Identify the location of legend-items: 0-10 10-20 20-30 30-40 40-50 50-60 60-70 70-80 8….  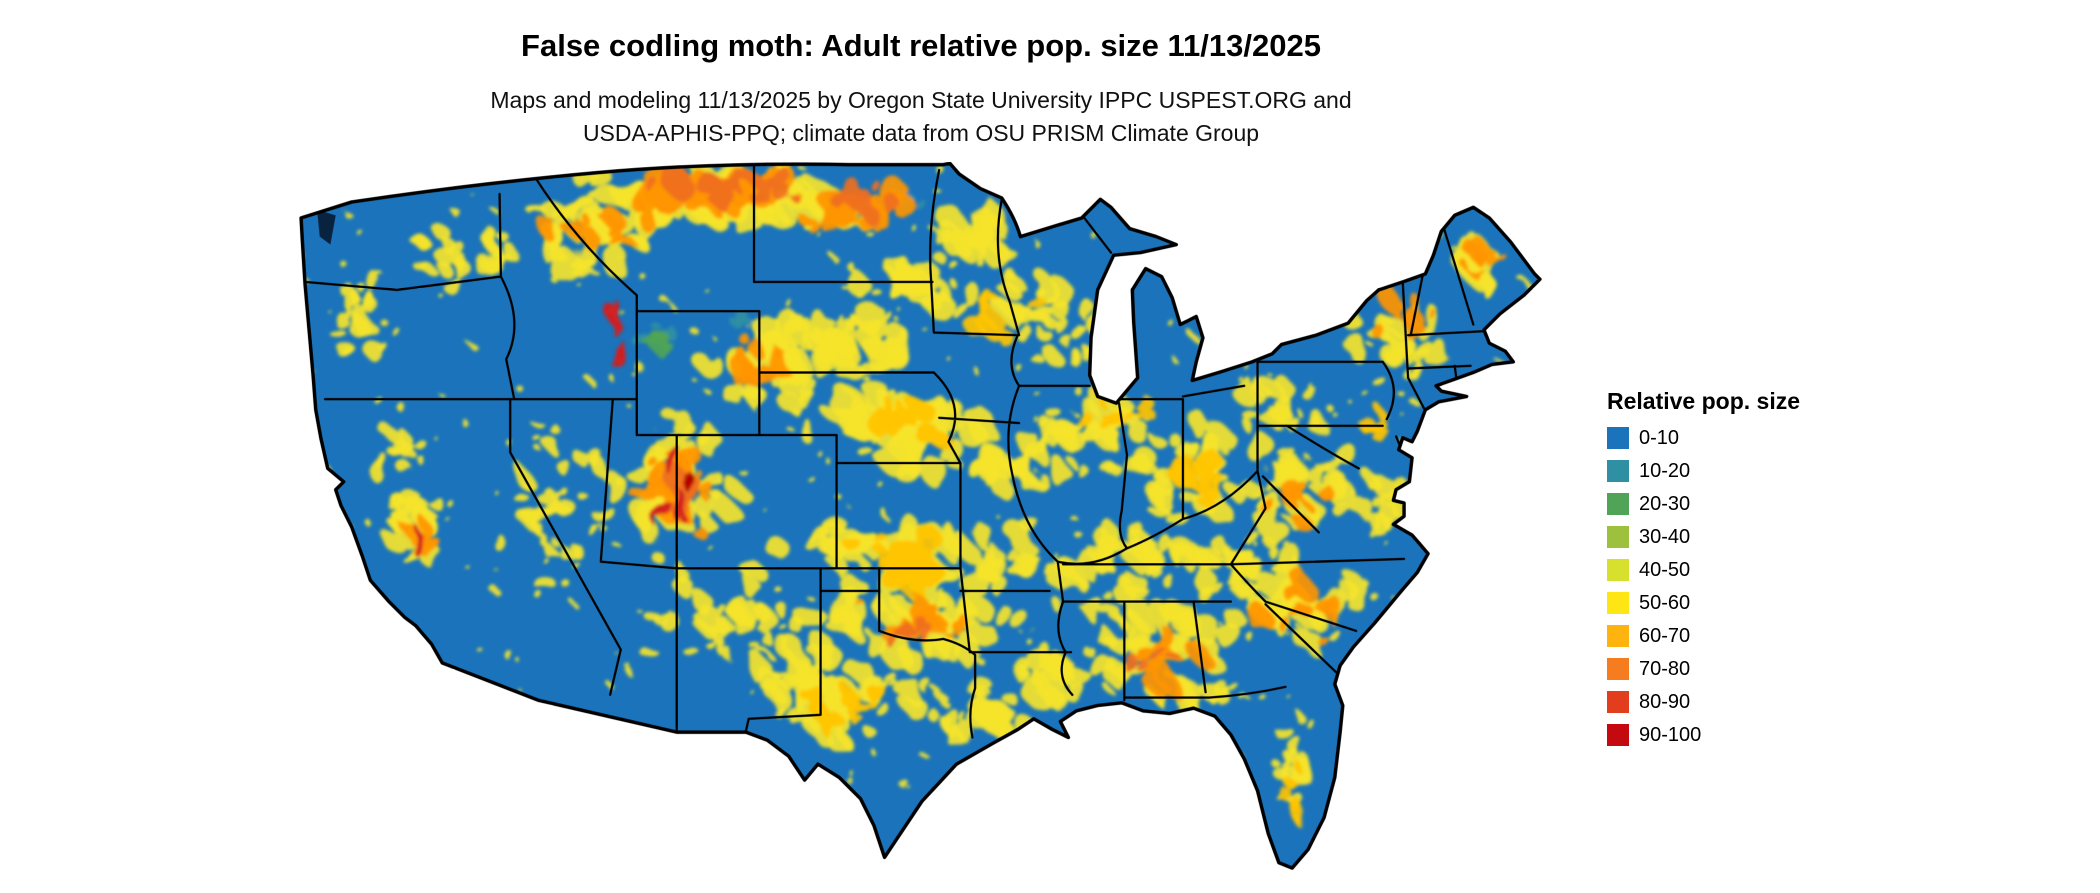
(1737, 586).